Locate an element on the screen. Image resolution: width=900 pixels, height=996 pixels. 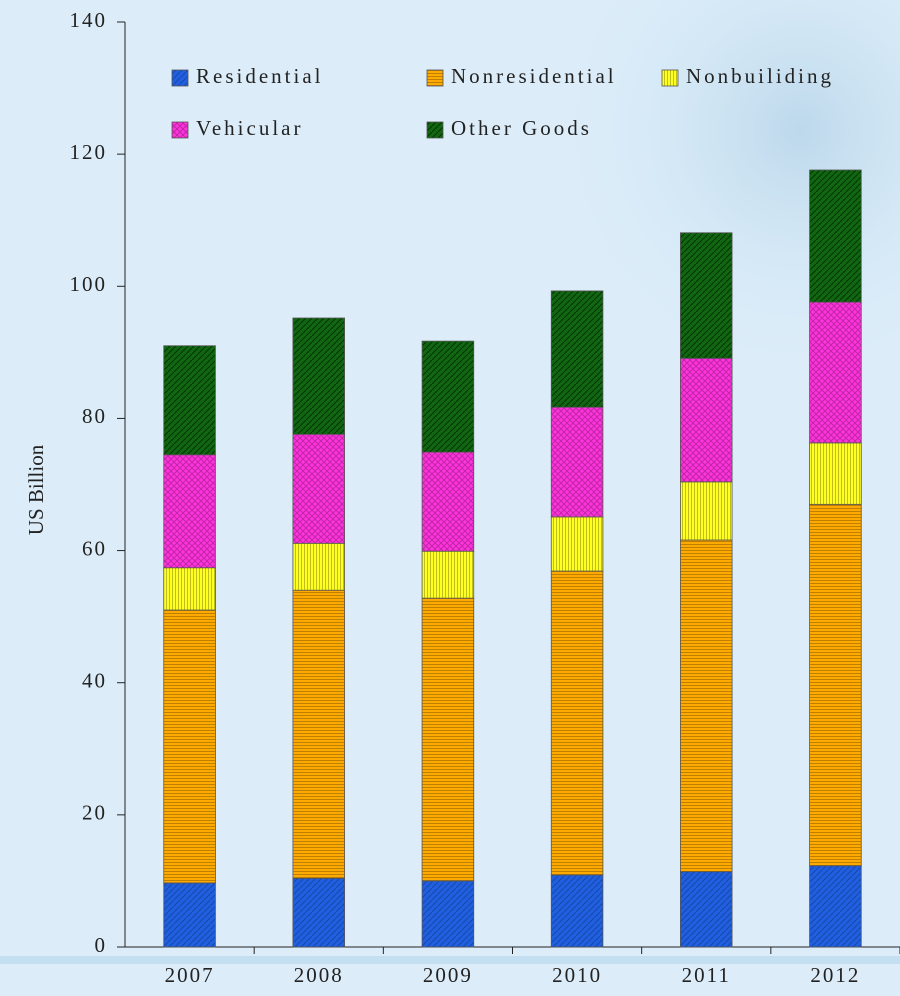
x-tick-label: 2009 is located at coordinates (448, 975).